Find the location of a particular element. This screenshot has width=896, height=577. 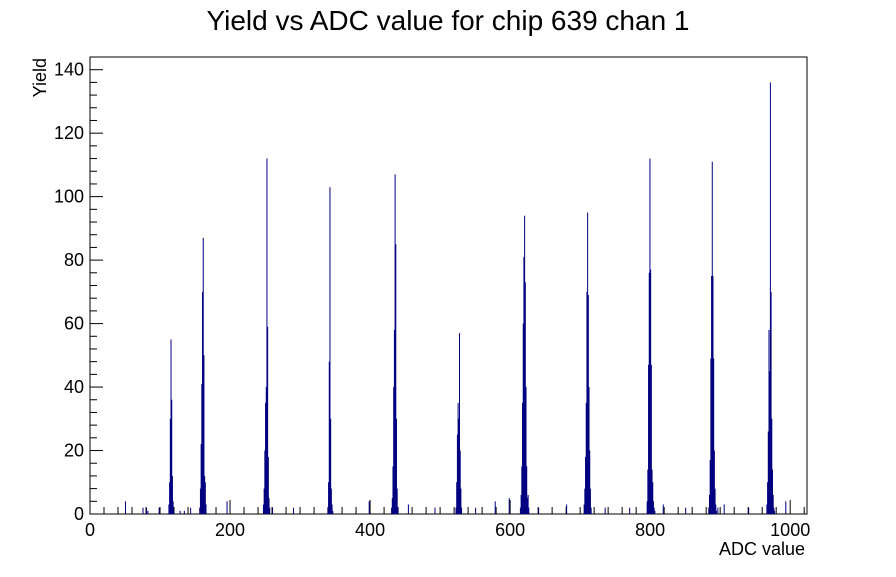

x-tick-label: 600 is located at coordinates (510, 530).